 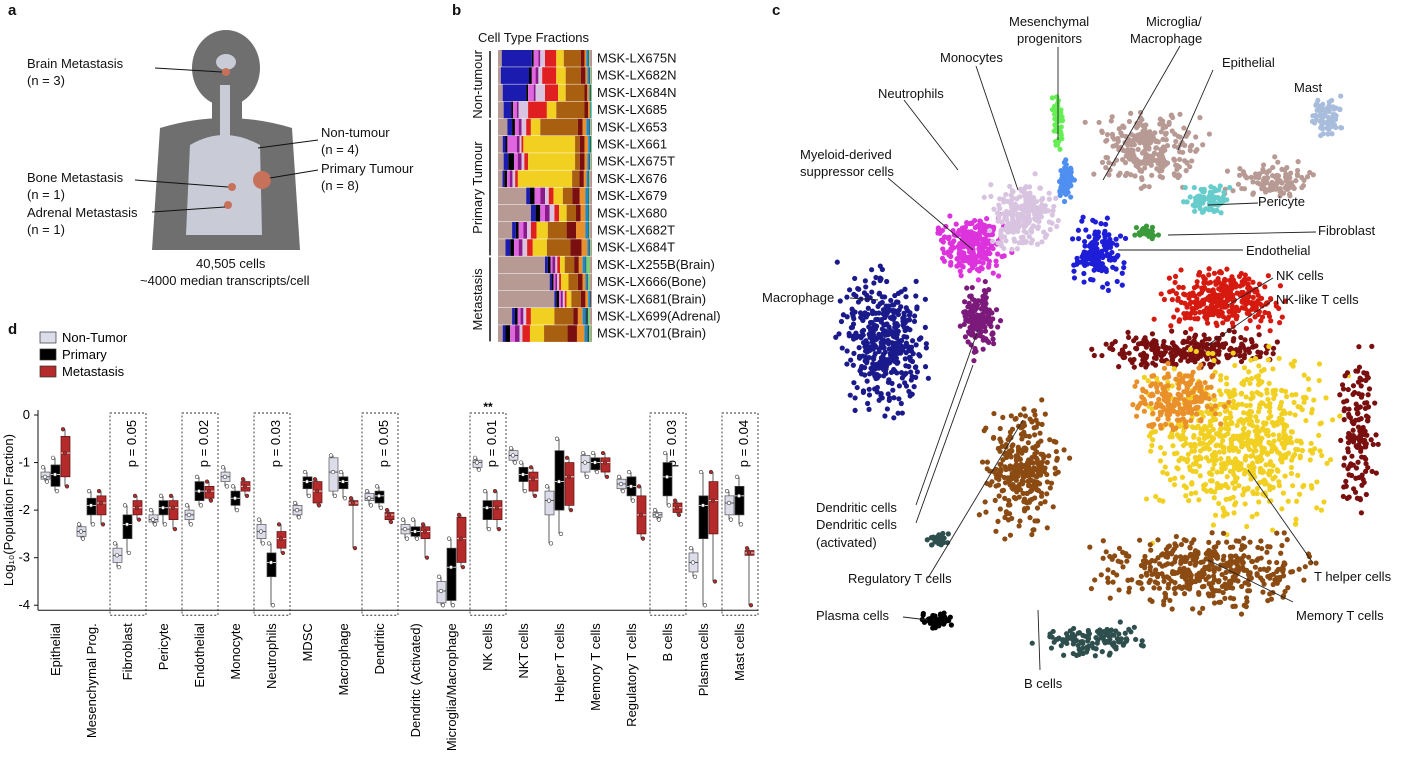 I want to click on label-primary-tumour: Primary Tumour, so click(x=367, y=168).